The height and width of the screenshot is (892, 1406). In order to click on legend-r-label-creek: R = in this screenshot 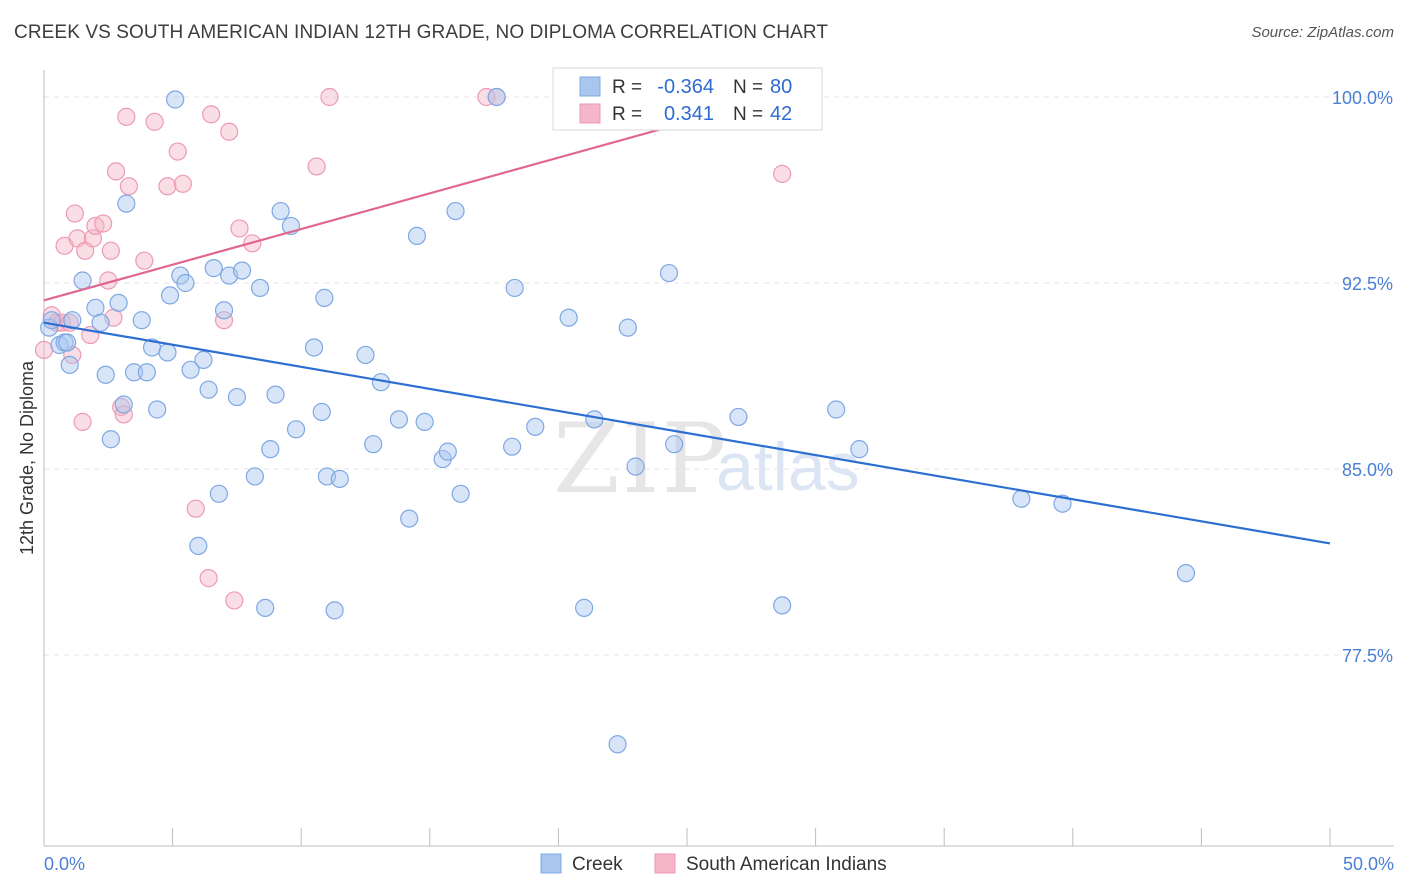, I will do `click(627, 87)`.